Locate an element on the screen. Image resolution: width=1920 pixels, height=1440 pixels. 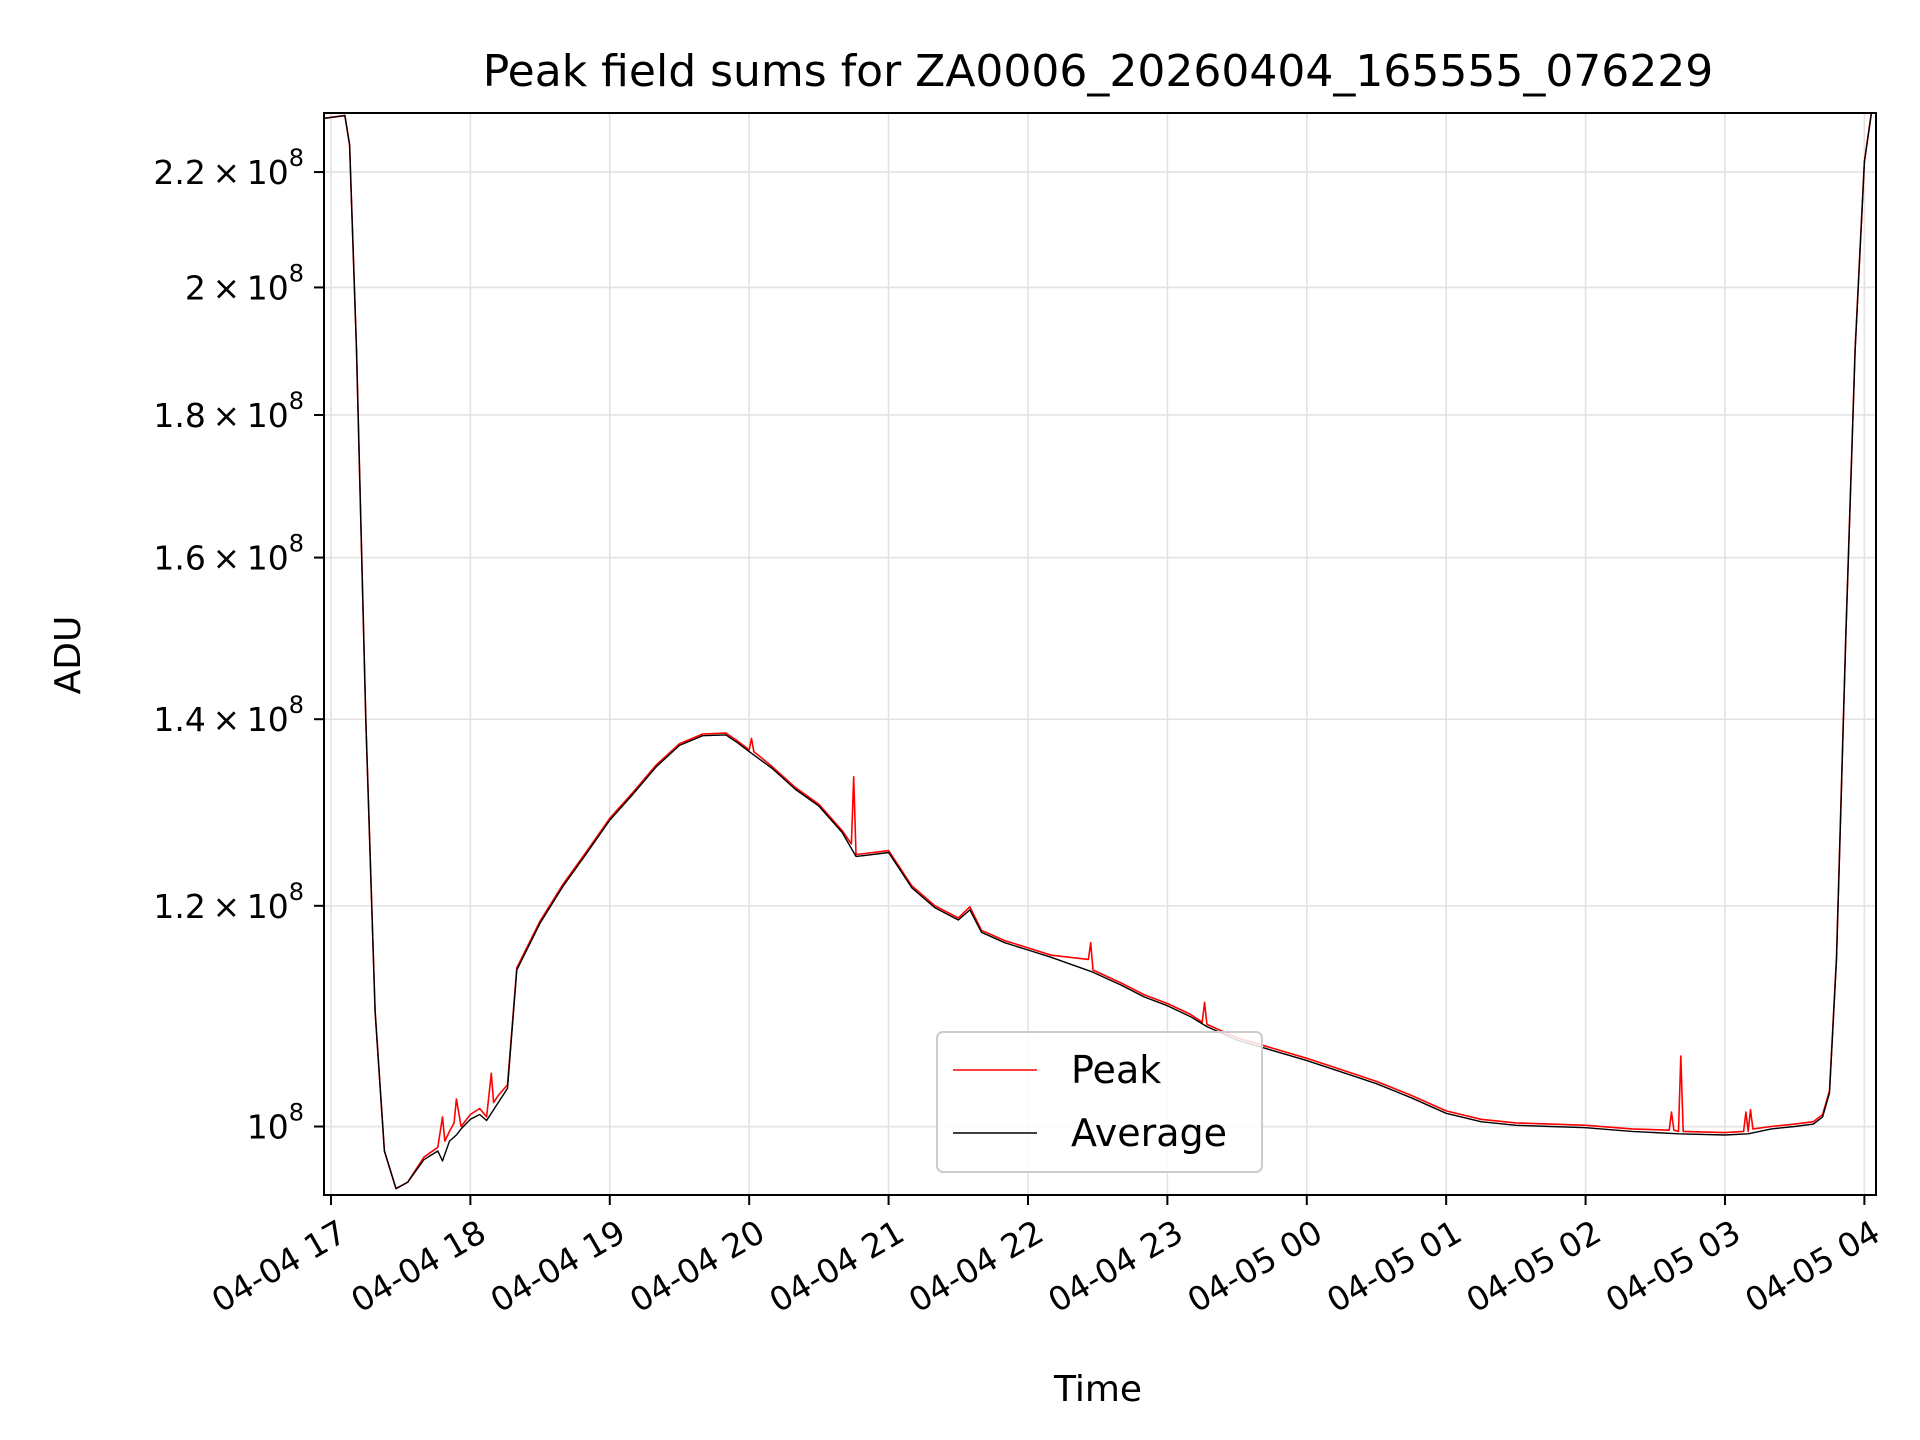
legend: Peak Average is located at coordinates (1099, 1102).